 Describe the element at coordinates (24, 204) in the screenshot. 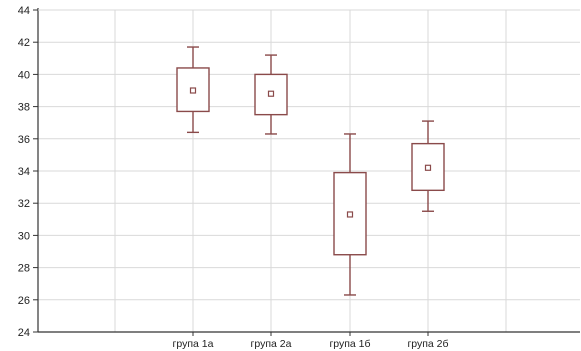

I see `y-tick-label: 32` at that location.